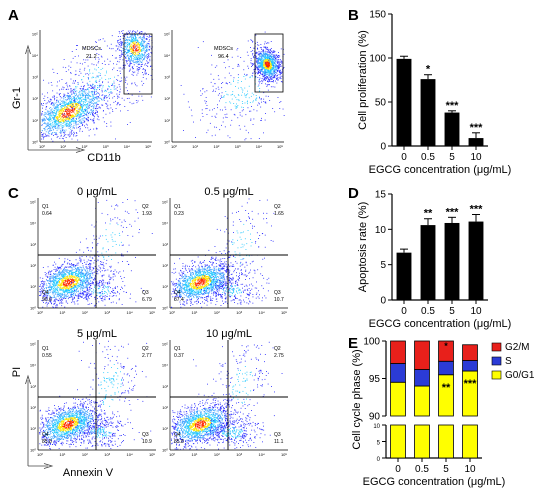 The height and width of the screenshot is (492, 550). Describe the element at coordinates (33, 265) in the screenshot. I see `flow-y-tick-label: 10²` at that location.